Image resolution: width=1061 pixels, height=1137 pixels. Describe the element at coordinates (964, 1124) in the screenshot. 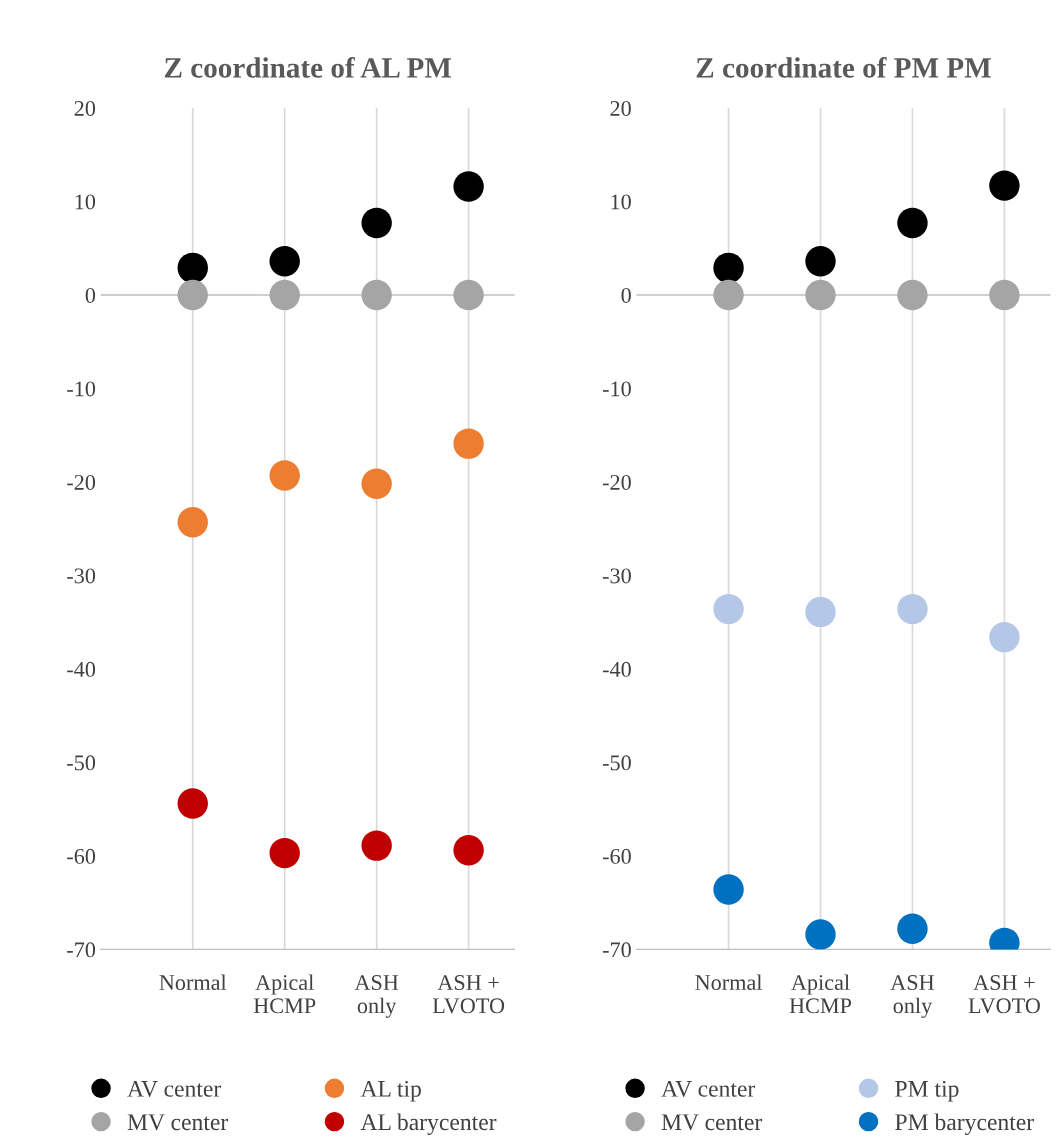

I see `legend-label: PM barycenter` at that location.